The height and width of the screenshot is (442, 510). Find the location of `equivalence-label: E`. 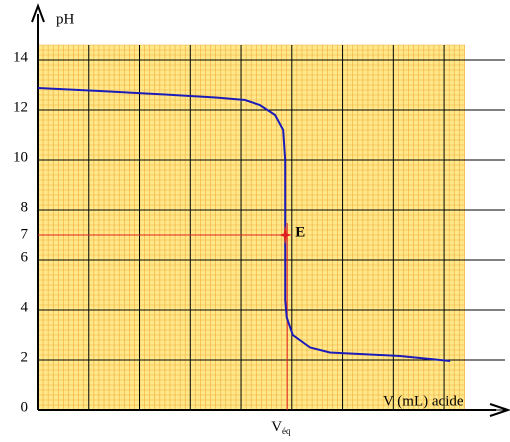

equivalence-label: E is located at coordinates (300, 232).